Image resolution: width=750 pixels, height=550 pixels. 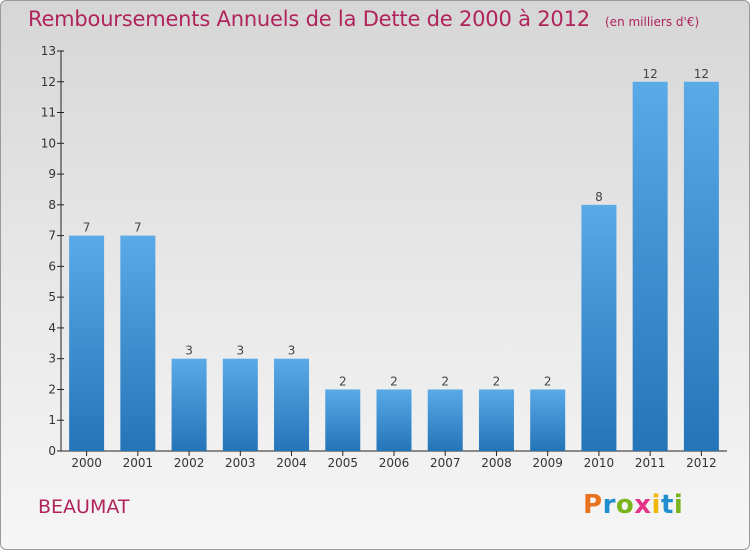 What do you see at coordinates (292, 404) in the screenshot?
I see `bar-2004` at bounding box center [292, 404].